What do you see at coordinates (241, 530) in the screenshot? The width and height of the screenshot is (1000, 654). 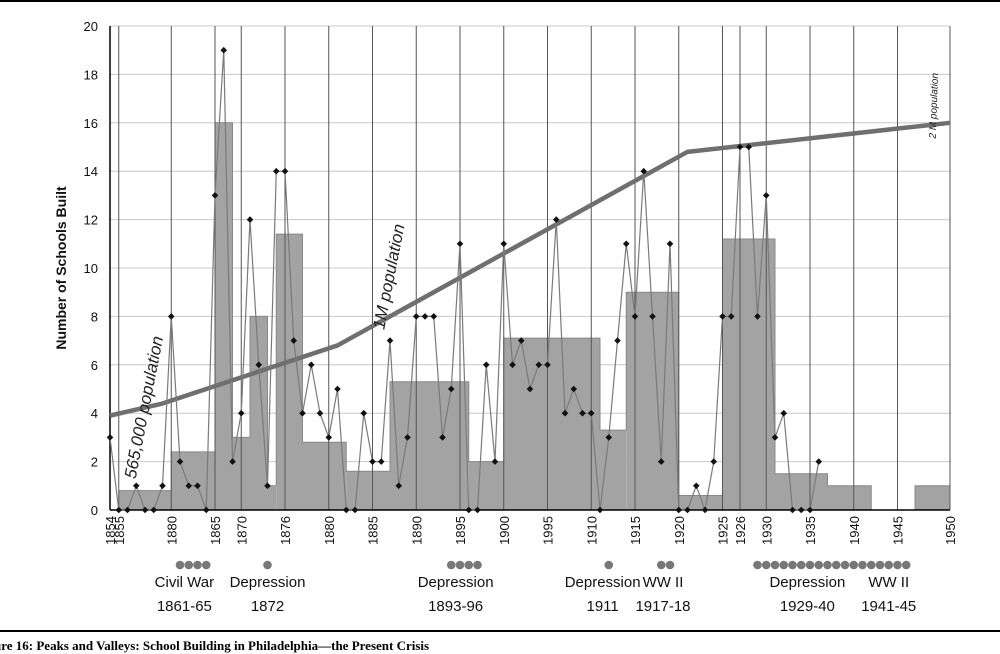 I see `x-tick-label: 1870` at bounding box center [241, 530].